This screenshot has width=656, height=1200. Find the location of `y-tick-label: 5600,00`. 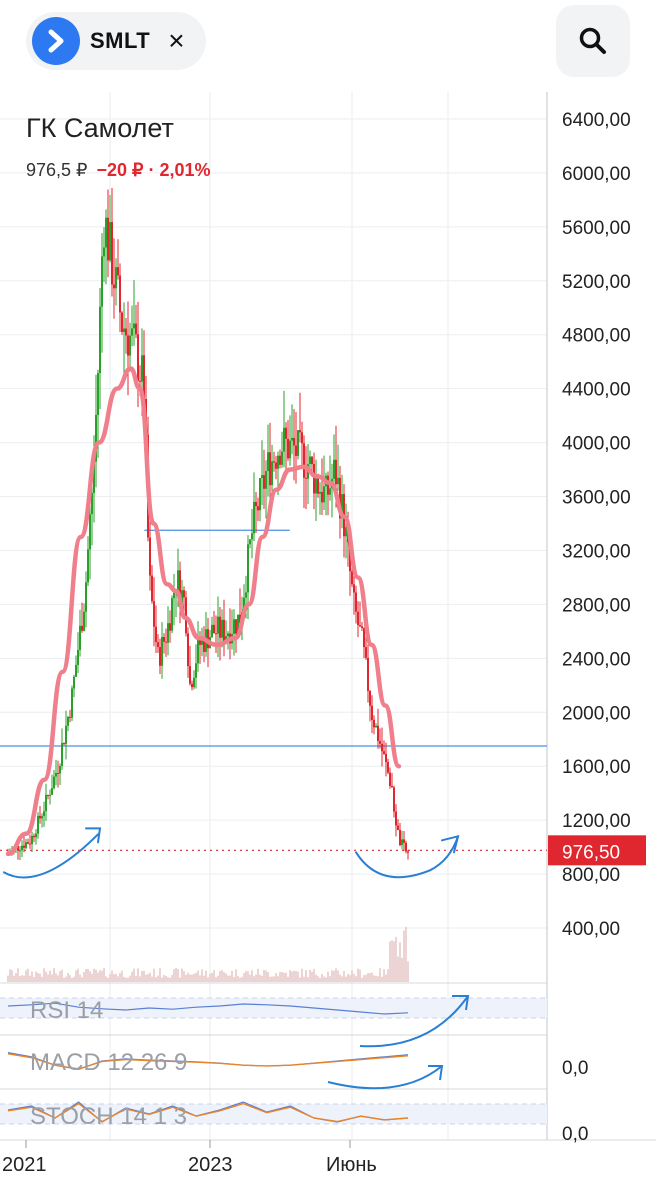

y-tick-label: 5600,00 is located at coordinates (596, 228).